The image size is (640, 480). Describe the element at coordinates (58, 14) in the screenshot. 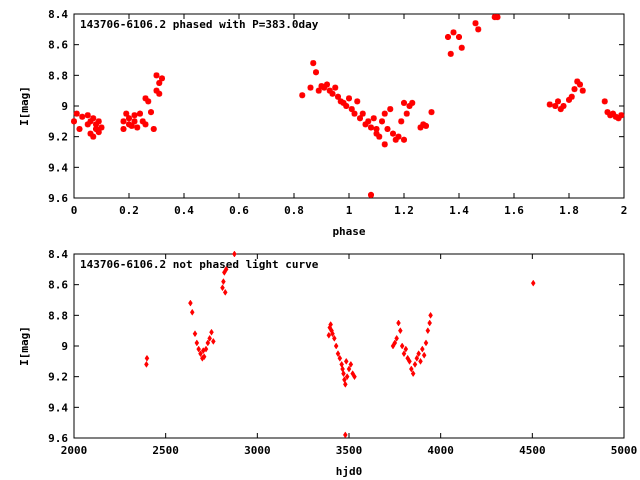

I see `y-tick-label: 8.4` at that location.